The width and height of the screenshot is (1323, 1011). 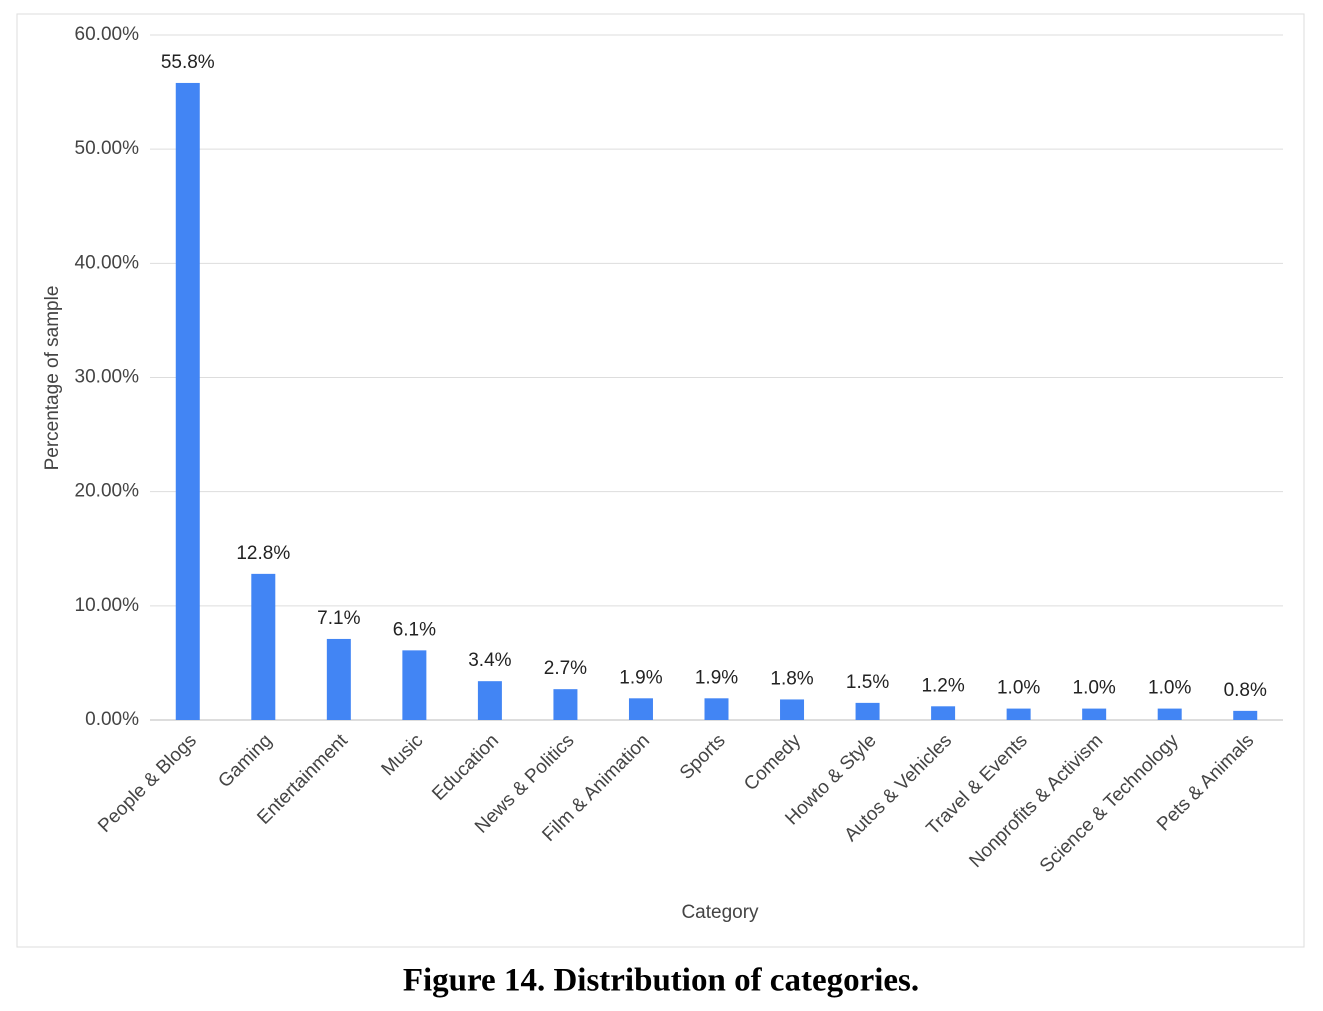 What do you see at coordinates (107, 491) in the screenshot?
I see `y-tick-label: 20.00%` at bounding box center [107, 491].